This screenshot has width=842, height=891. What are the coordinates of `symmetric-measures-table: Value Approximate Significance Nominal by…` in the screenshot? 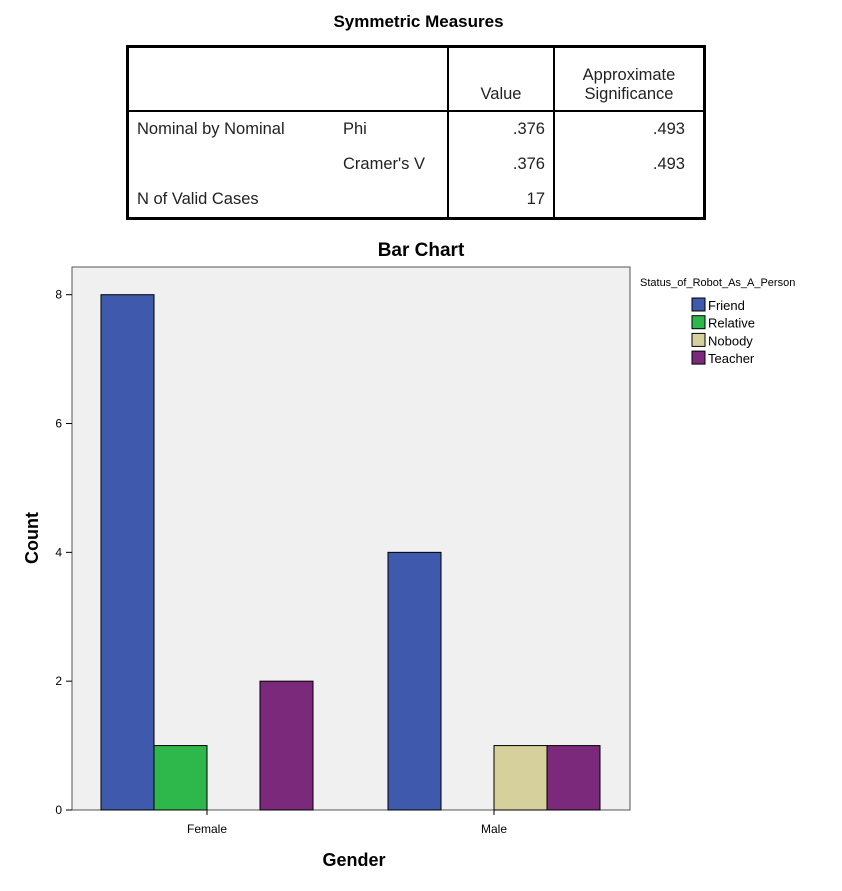 It's located at (416, 132).